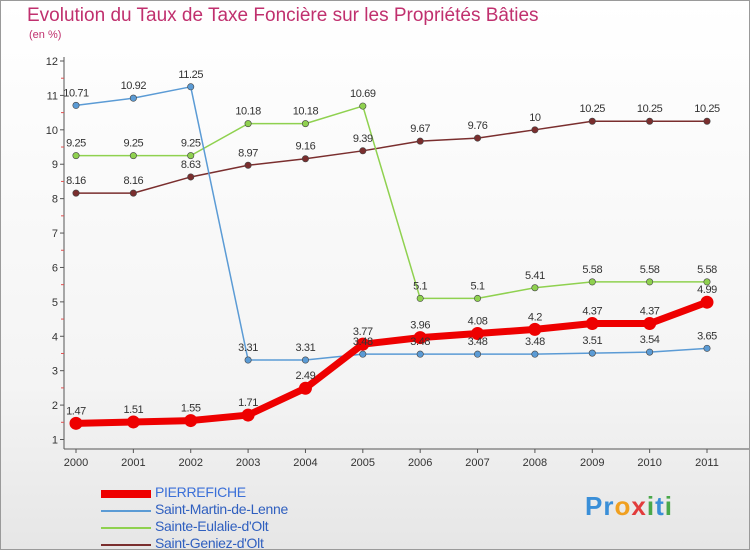 This screenshot has height=550, width=750. Describe the element at coordinates (650, 340) in the screenshot. I see `data-label: 3.54` at that location.